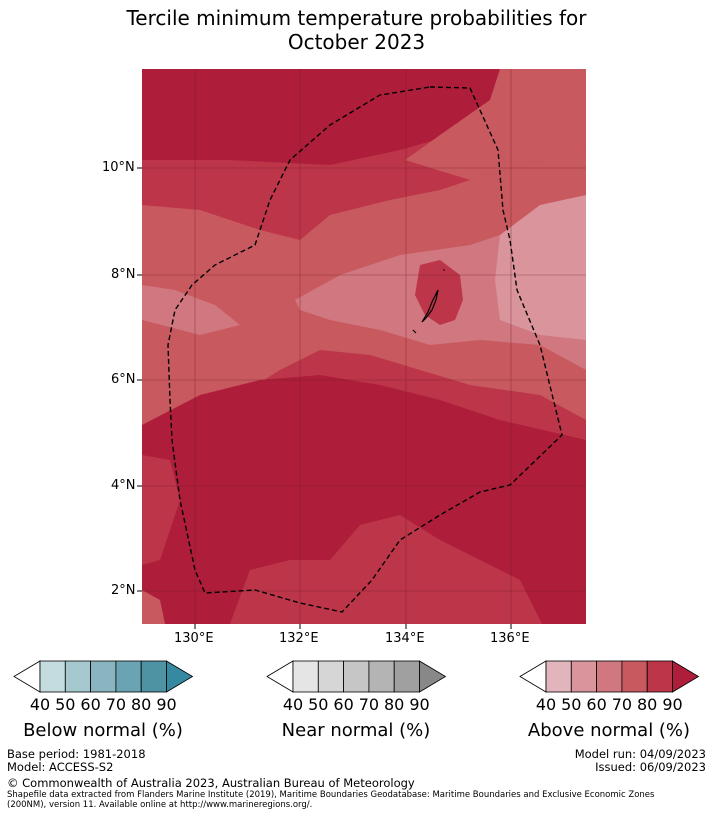  What do you see at coordinates (123, 274) in the screenshot?
I see `y-tick-label: 8°N` at bounding box center [123, 274].